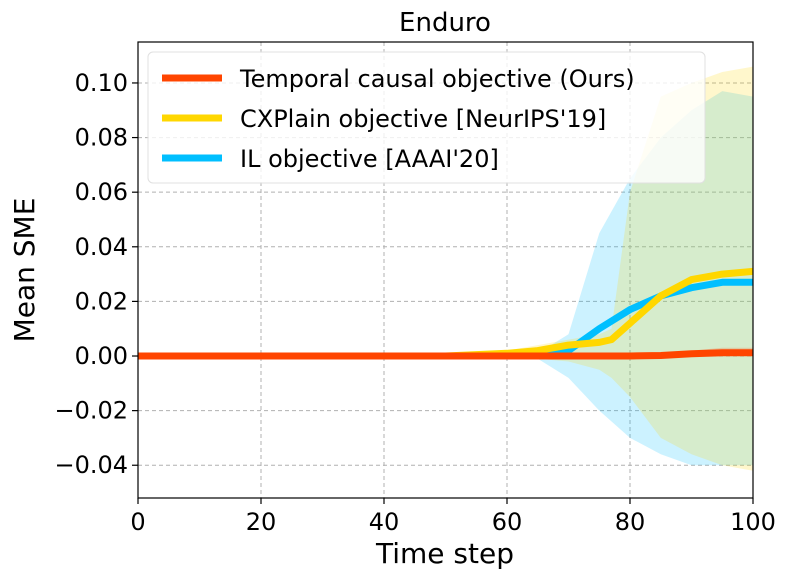 This screenshot has height=580, width=790. Describe the element at coordinates (101, 192) in the screenshot. I see `y-tick-label: 0.06` at that location.